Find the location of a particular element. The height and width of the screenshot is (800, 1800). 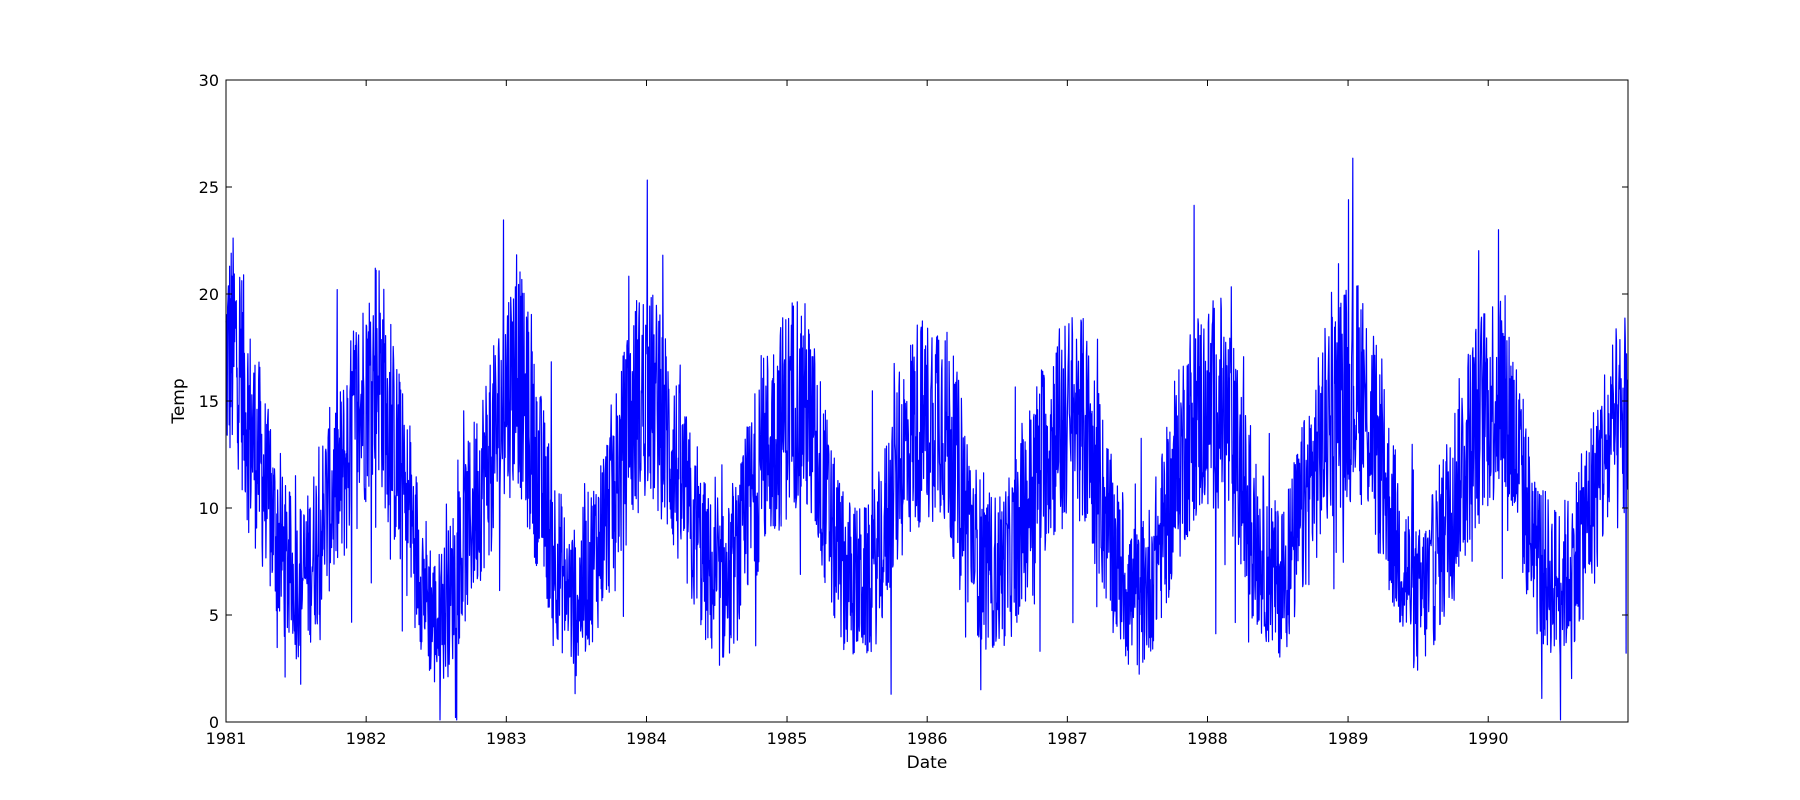

x-tick-label: 1990 is located at coordinates (1488, 738).